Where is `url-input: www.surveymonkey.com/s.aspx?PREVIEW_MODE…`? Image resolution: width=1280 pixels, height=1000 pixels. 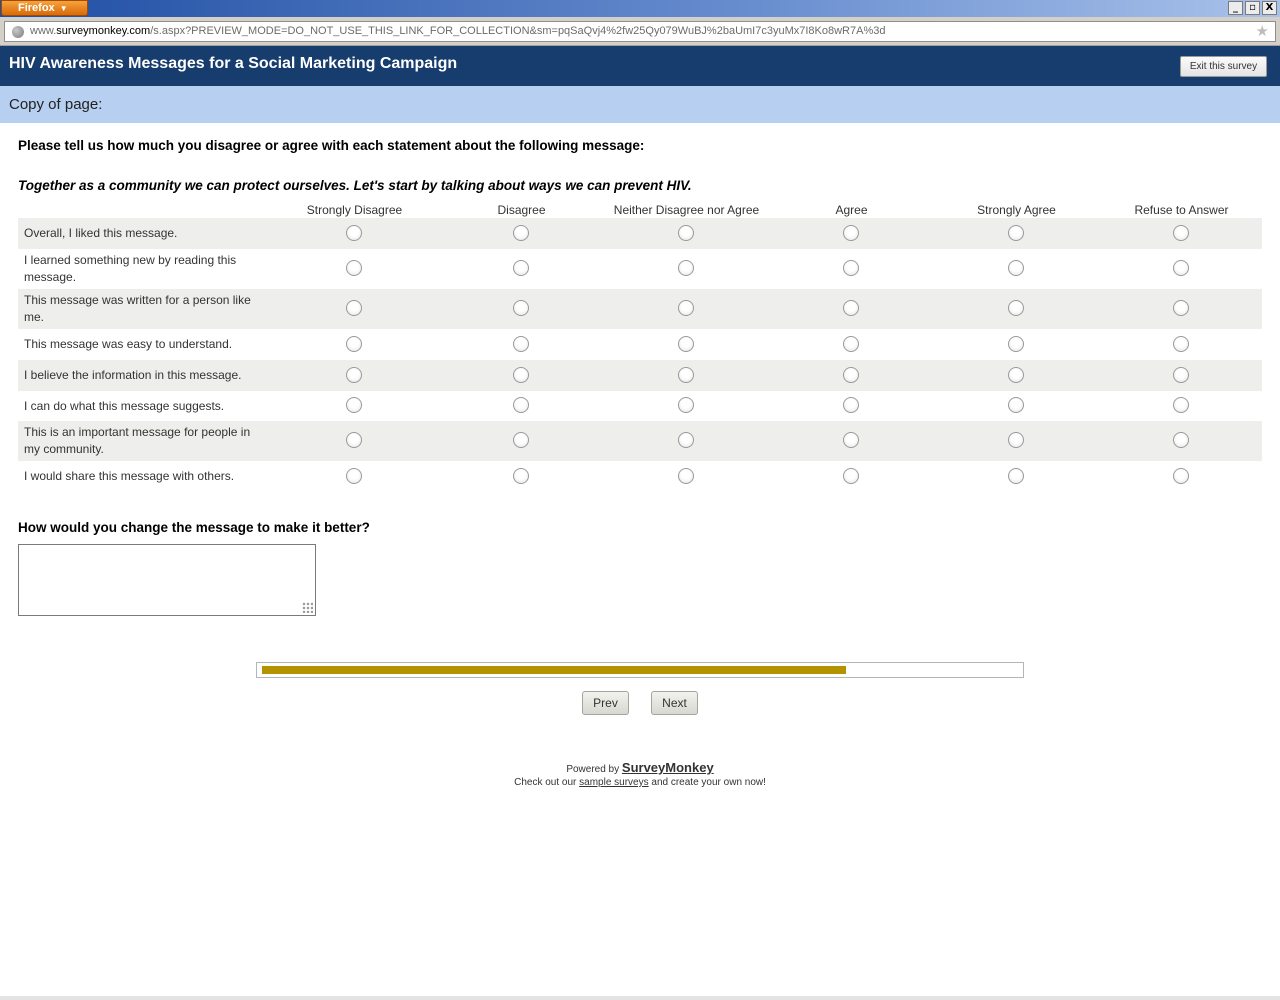
url-input: www.surveymonkey.com/s.aspx?PREVIEW_MODE… is located at coordinates (640, 31).